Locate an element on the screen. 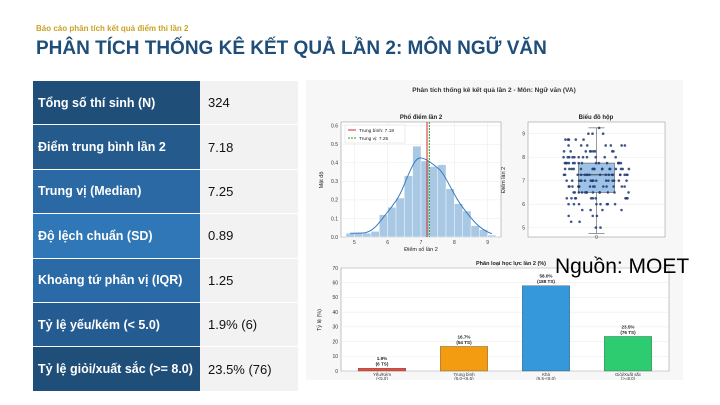 This screenshot has height=405, width=720. box-plot-title: Biểu đồ hộp is located at coordinates (596, 117).